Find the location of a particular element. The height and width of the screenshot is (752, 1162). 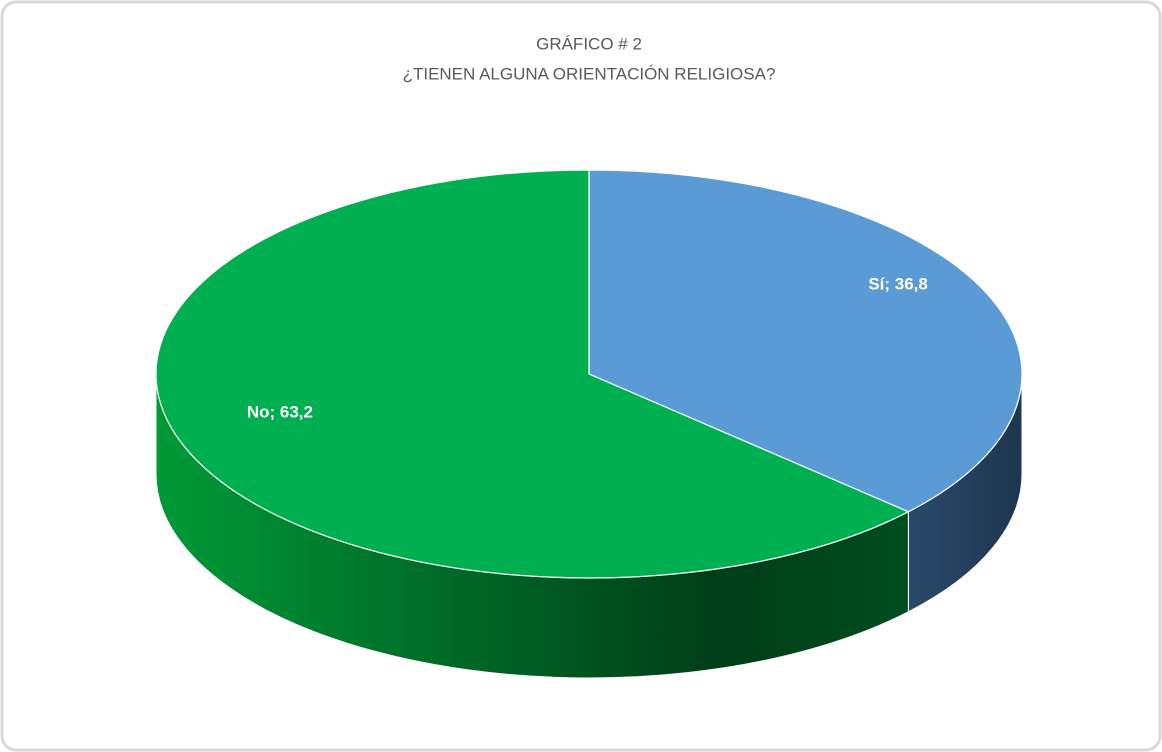

data-label: Sí; 36,8 is located at coordinates (898, 283).